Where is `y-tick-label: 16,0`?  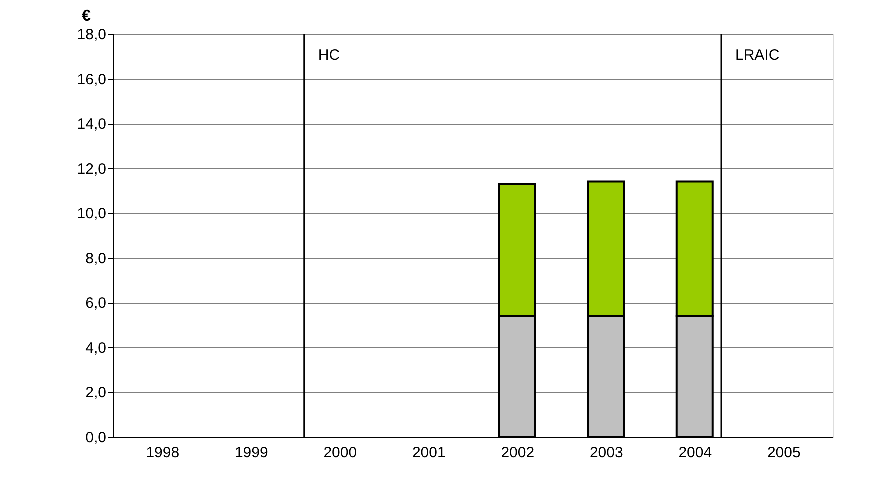
y-tick-label: 16,0 is located at coordinates (91, 79).